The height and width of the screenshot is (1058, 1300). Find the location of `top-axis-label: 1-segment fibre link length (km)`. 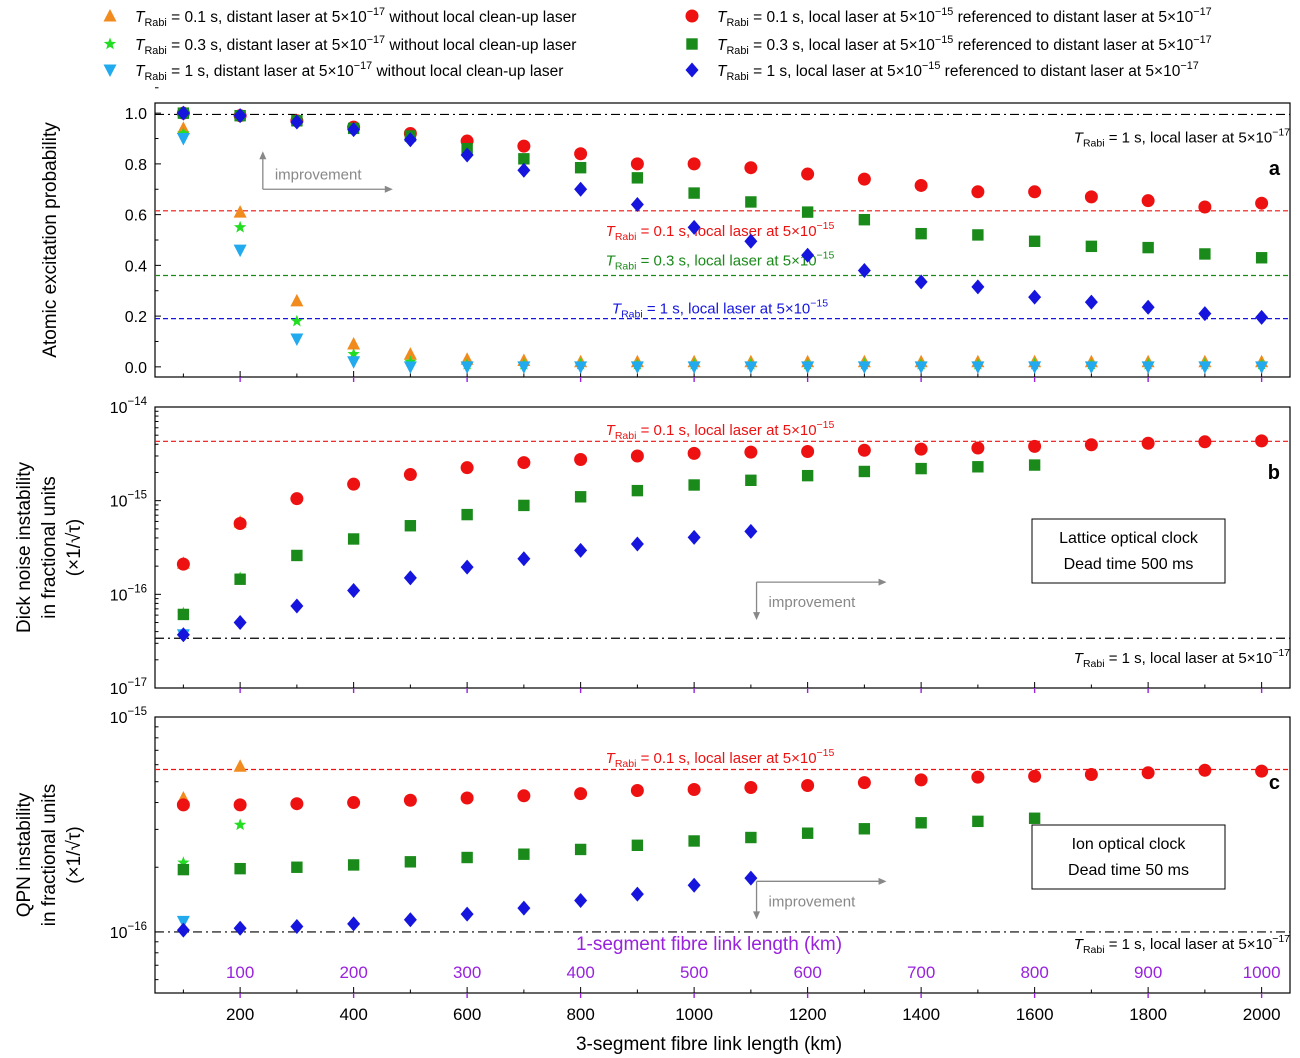

top-axis-label: 1-segment fibre link length (km) is located at coordinates (709, 944).